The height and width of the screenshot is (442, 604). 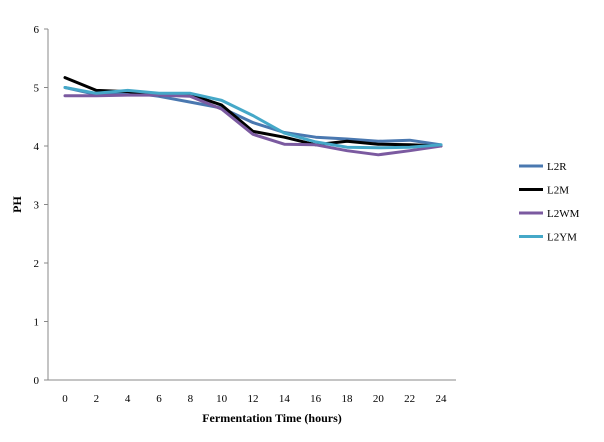 What do you see at coordinates (37, 323) in the screenshot?
I see `y-tick-label: 1` at bounding box center [37, 323].